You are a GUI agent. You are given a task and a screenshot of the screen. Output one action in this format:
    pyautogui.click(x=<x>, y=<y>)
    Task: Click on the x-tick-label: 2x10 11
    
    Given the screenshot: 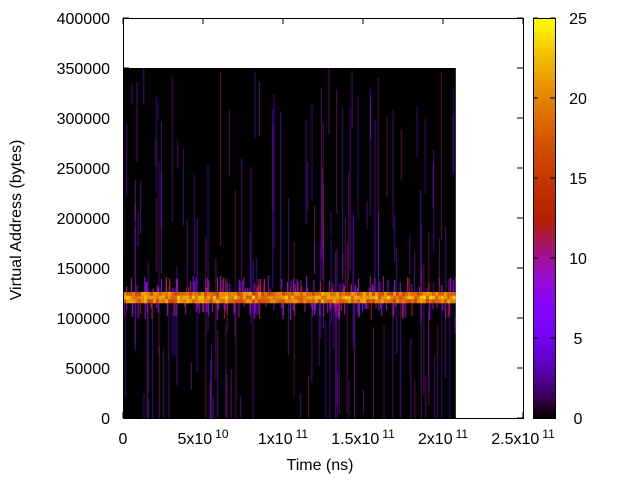 What is the action you would take?
    pyautogui.click(x=443, y=437)
    